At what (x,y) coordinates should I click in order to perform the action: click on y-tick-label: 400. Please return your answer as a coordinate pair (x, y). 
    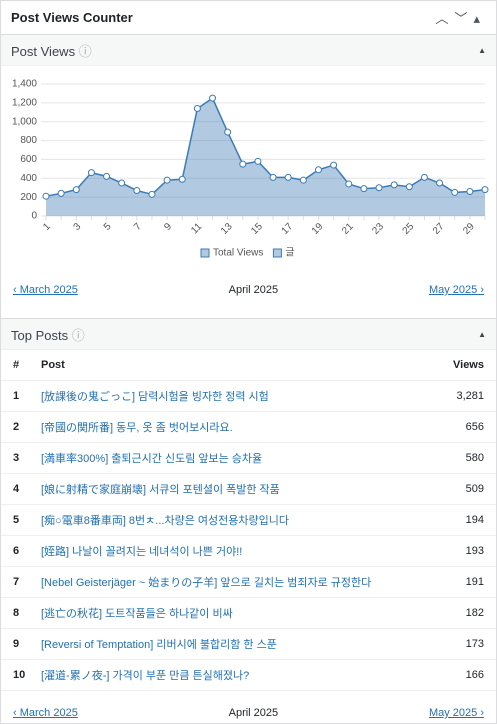
    Looking at the image, I should click on (28, 178).